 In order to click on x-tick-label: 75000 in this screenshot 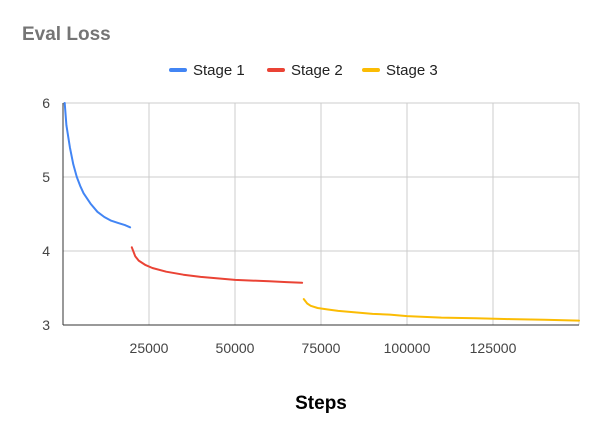, I will do `click(321, 348)`.